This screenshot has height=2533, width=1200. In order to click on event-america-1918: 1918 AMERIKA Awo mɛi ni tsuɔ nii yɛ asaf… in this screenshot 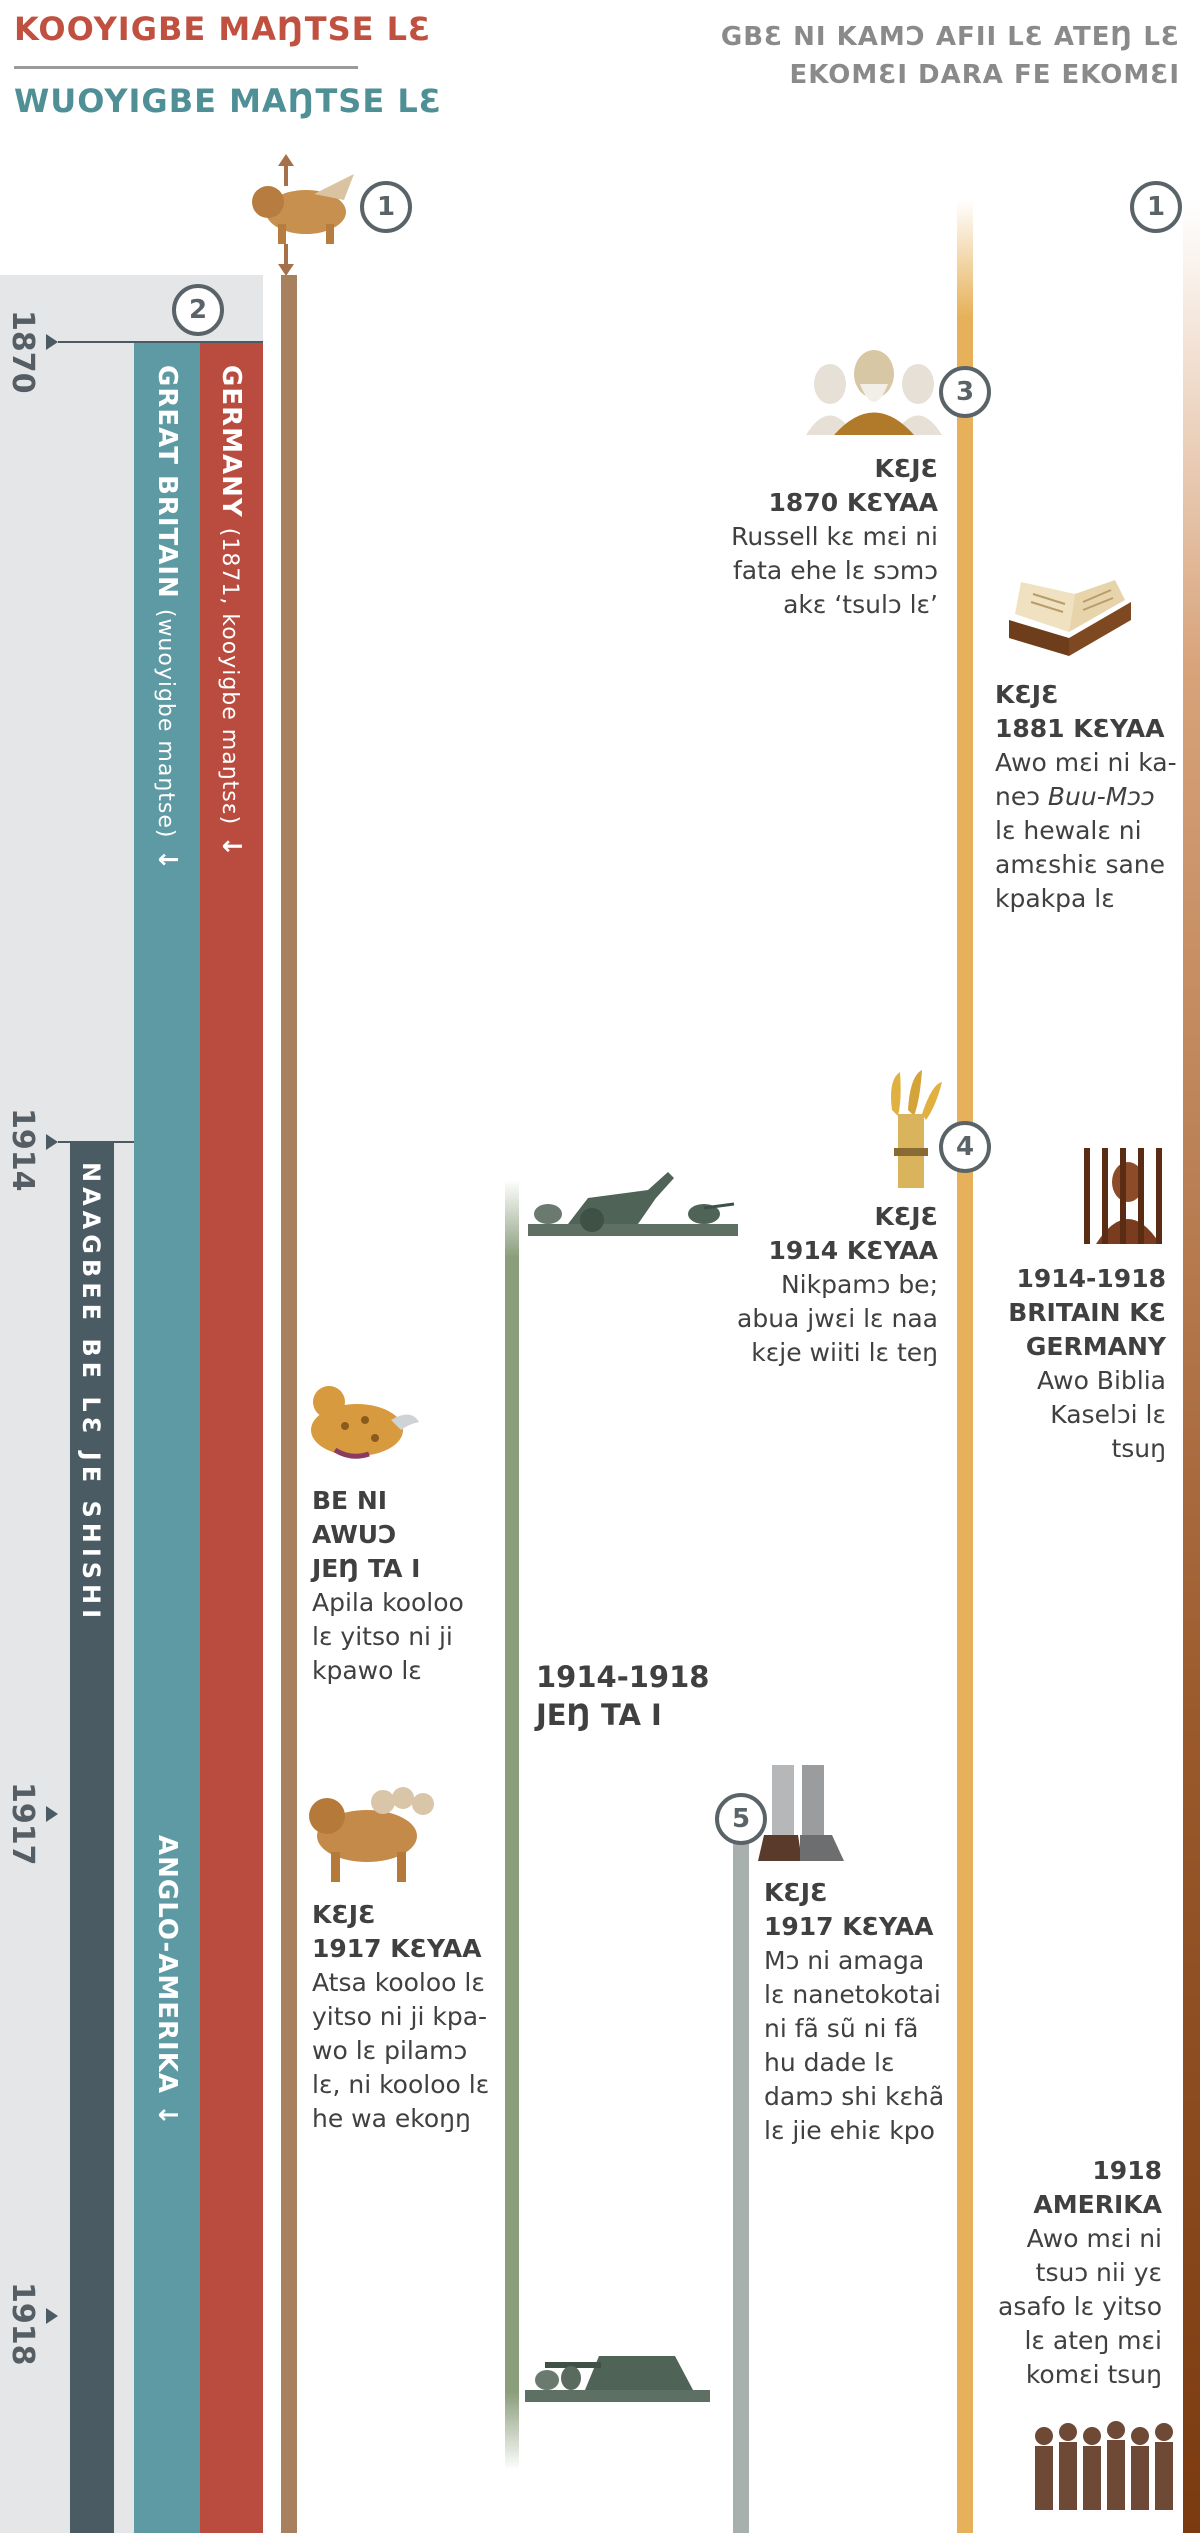, I will do `click(1071, 2273)`.